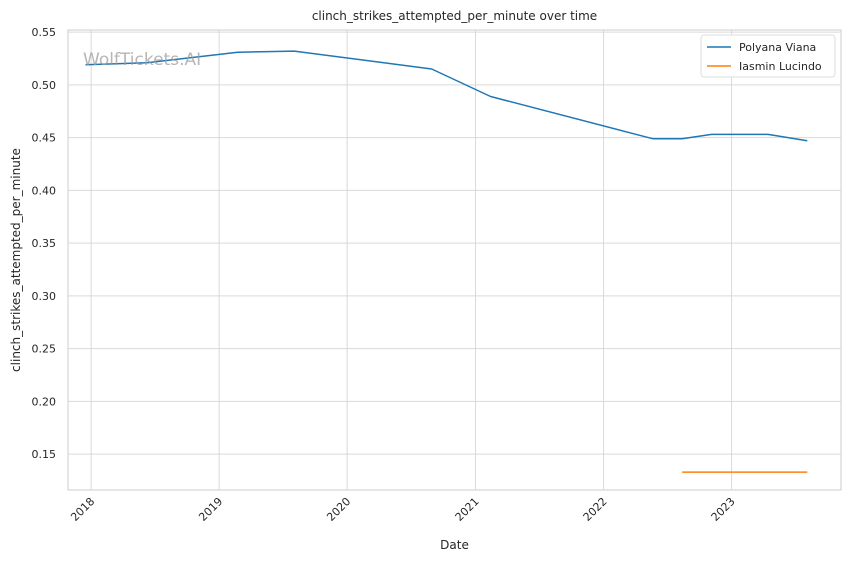  I want to click on legend-box, so click(768, 56).